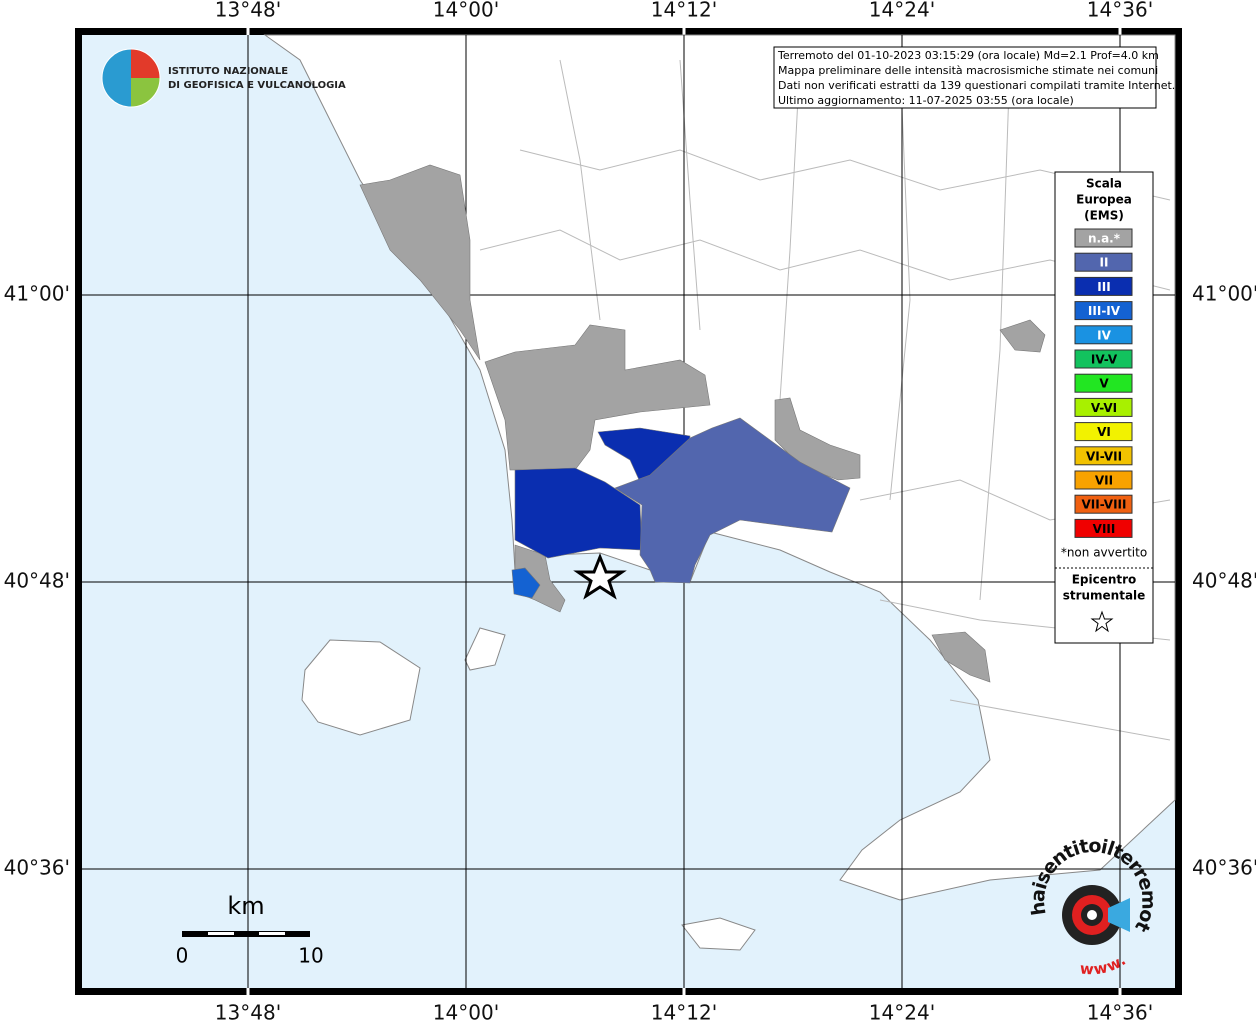  I want to click on legend-label: II, so click(1104, 263).